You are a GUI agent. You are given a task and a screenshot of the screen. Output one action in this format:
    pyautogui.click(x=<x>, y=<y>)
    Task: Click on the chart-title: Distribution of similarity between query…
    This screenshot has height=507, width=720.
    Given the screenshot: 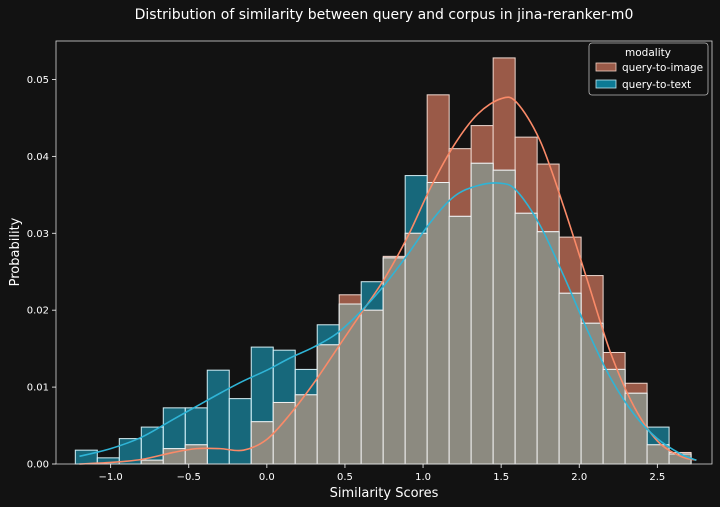 What is the action you would take?
    pyautogui.click(x=384, y=15)
    